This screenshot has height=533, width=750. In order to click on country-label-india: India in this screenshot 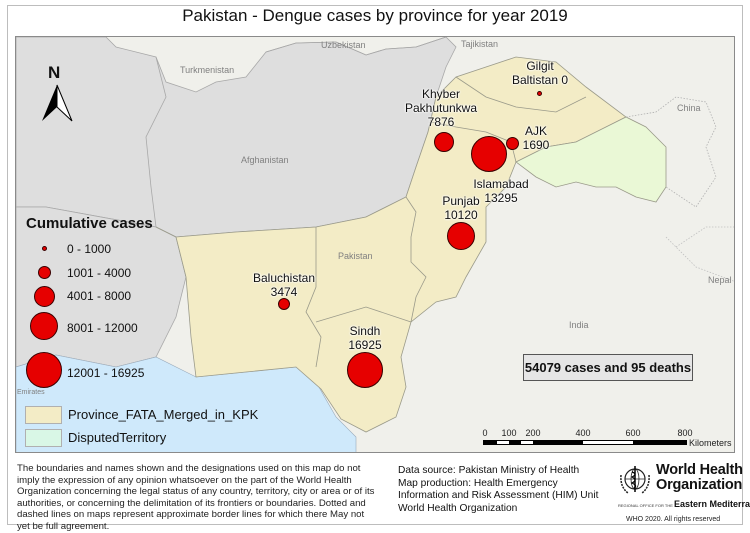, I will do `click(579, 325)`.